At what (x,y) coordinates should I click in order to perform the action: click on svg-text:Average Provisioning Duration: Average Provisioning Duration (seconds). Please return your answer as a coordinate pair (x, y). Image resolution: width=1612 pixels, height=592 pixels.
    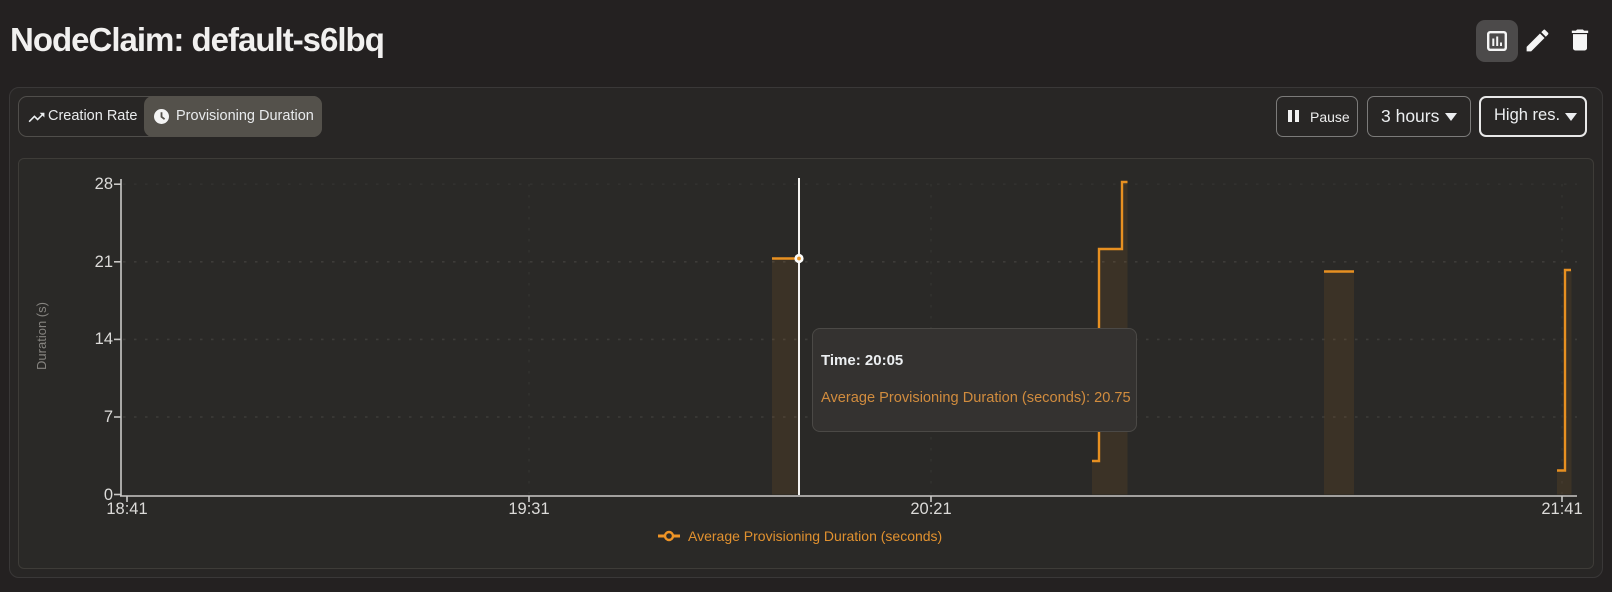
    Looking at the image, I should click on (815, 536).